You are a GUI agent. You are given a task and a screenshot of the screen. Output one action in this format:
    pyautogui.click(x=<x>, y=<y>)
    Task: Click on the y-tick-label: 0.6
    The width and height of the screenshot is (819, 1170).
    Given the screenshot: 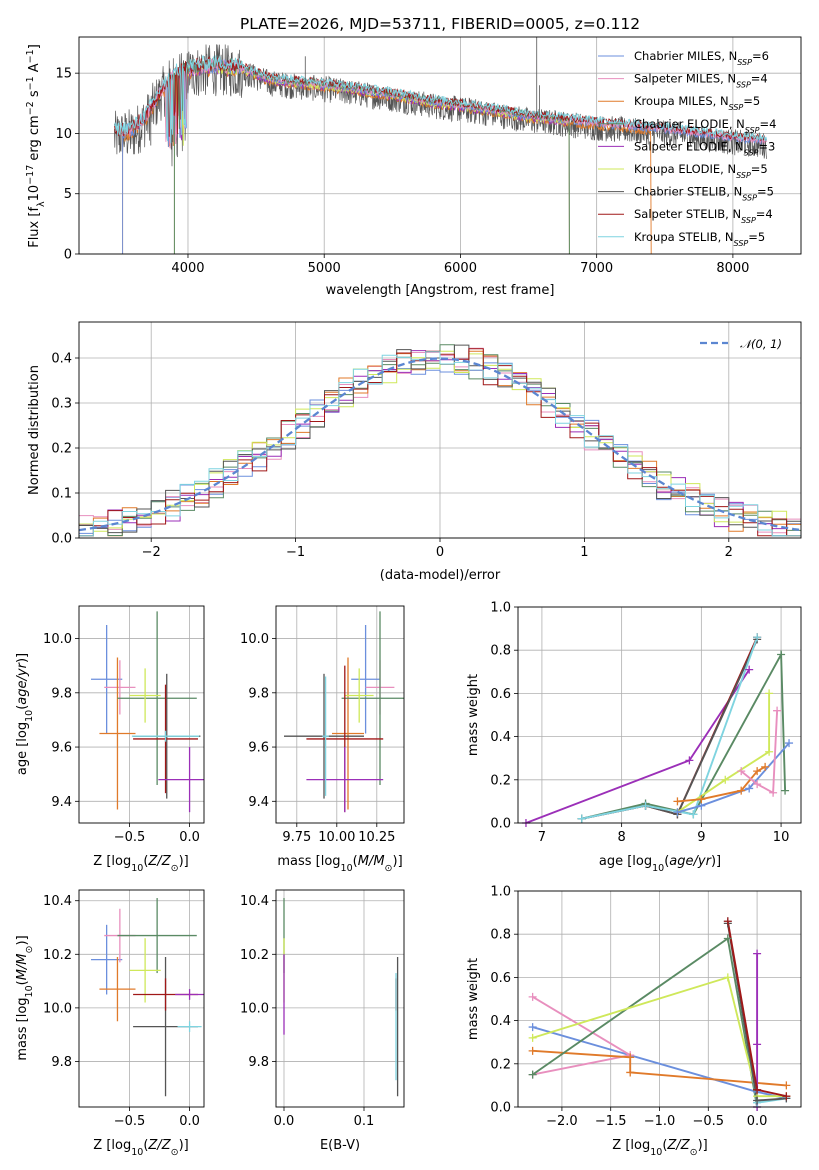 What is the action you would take?
    pyautogui.click(x=500, y=694)
    